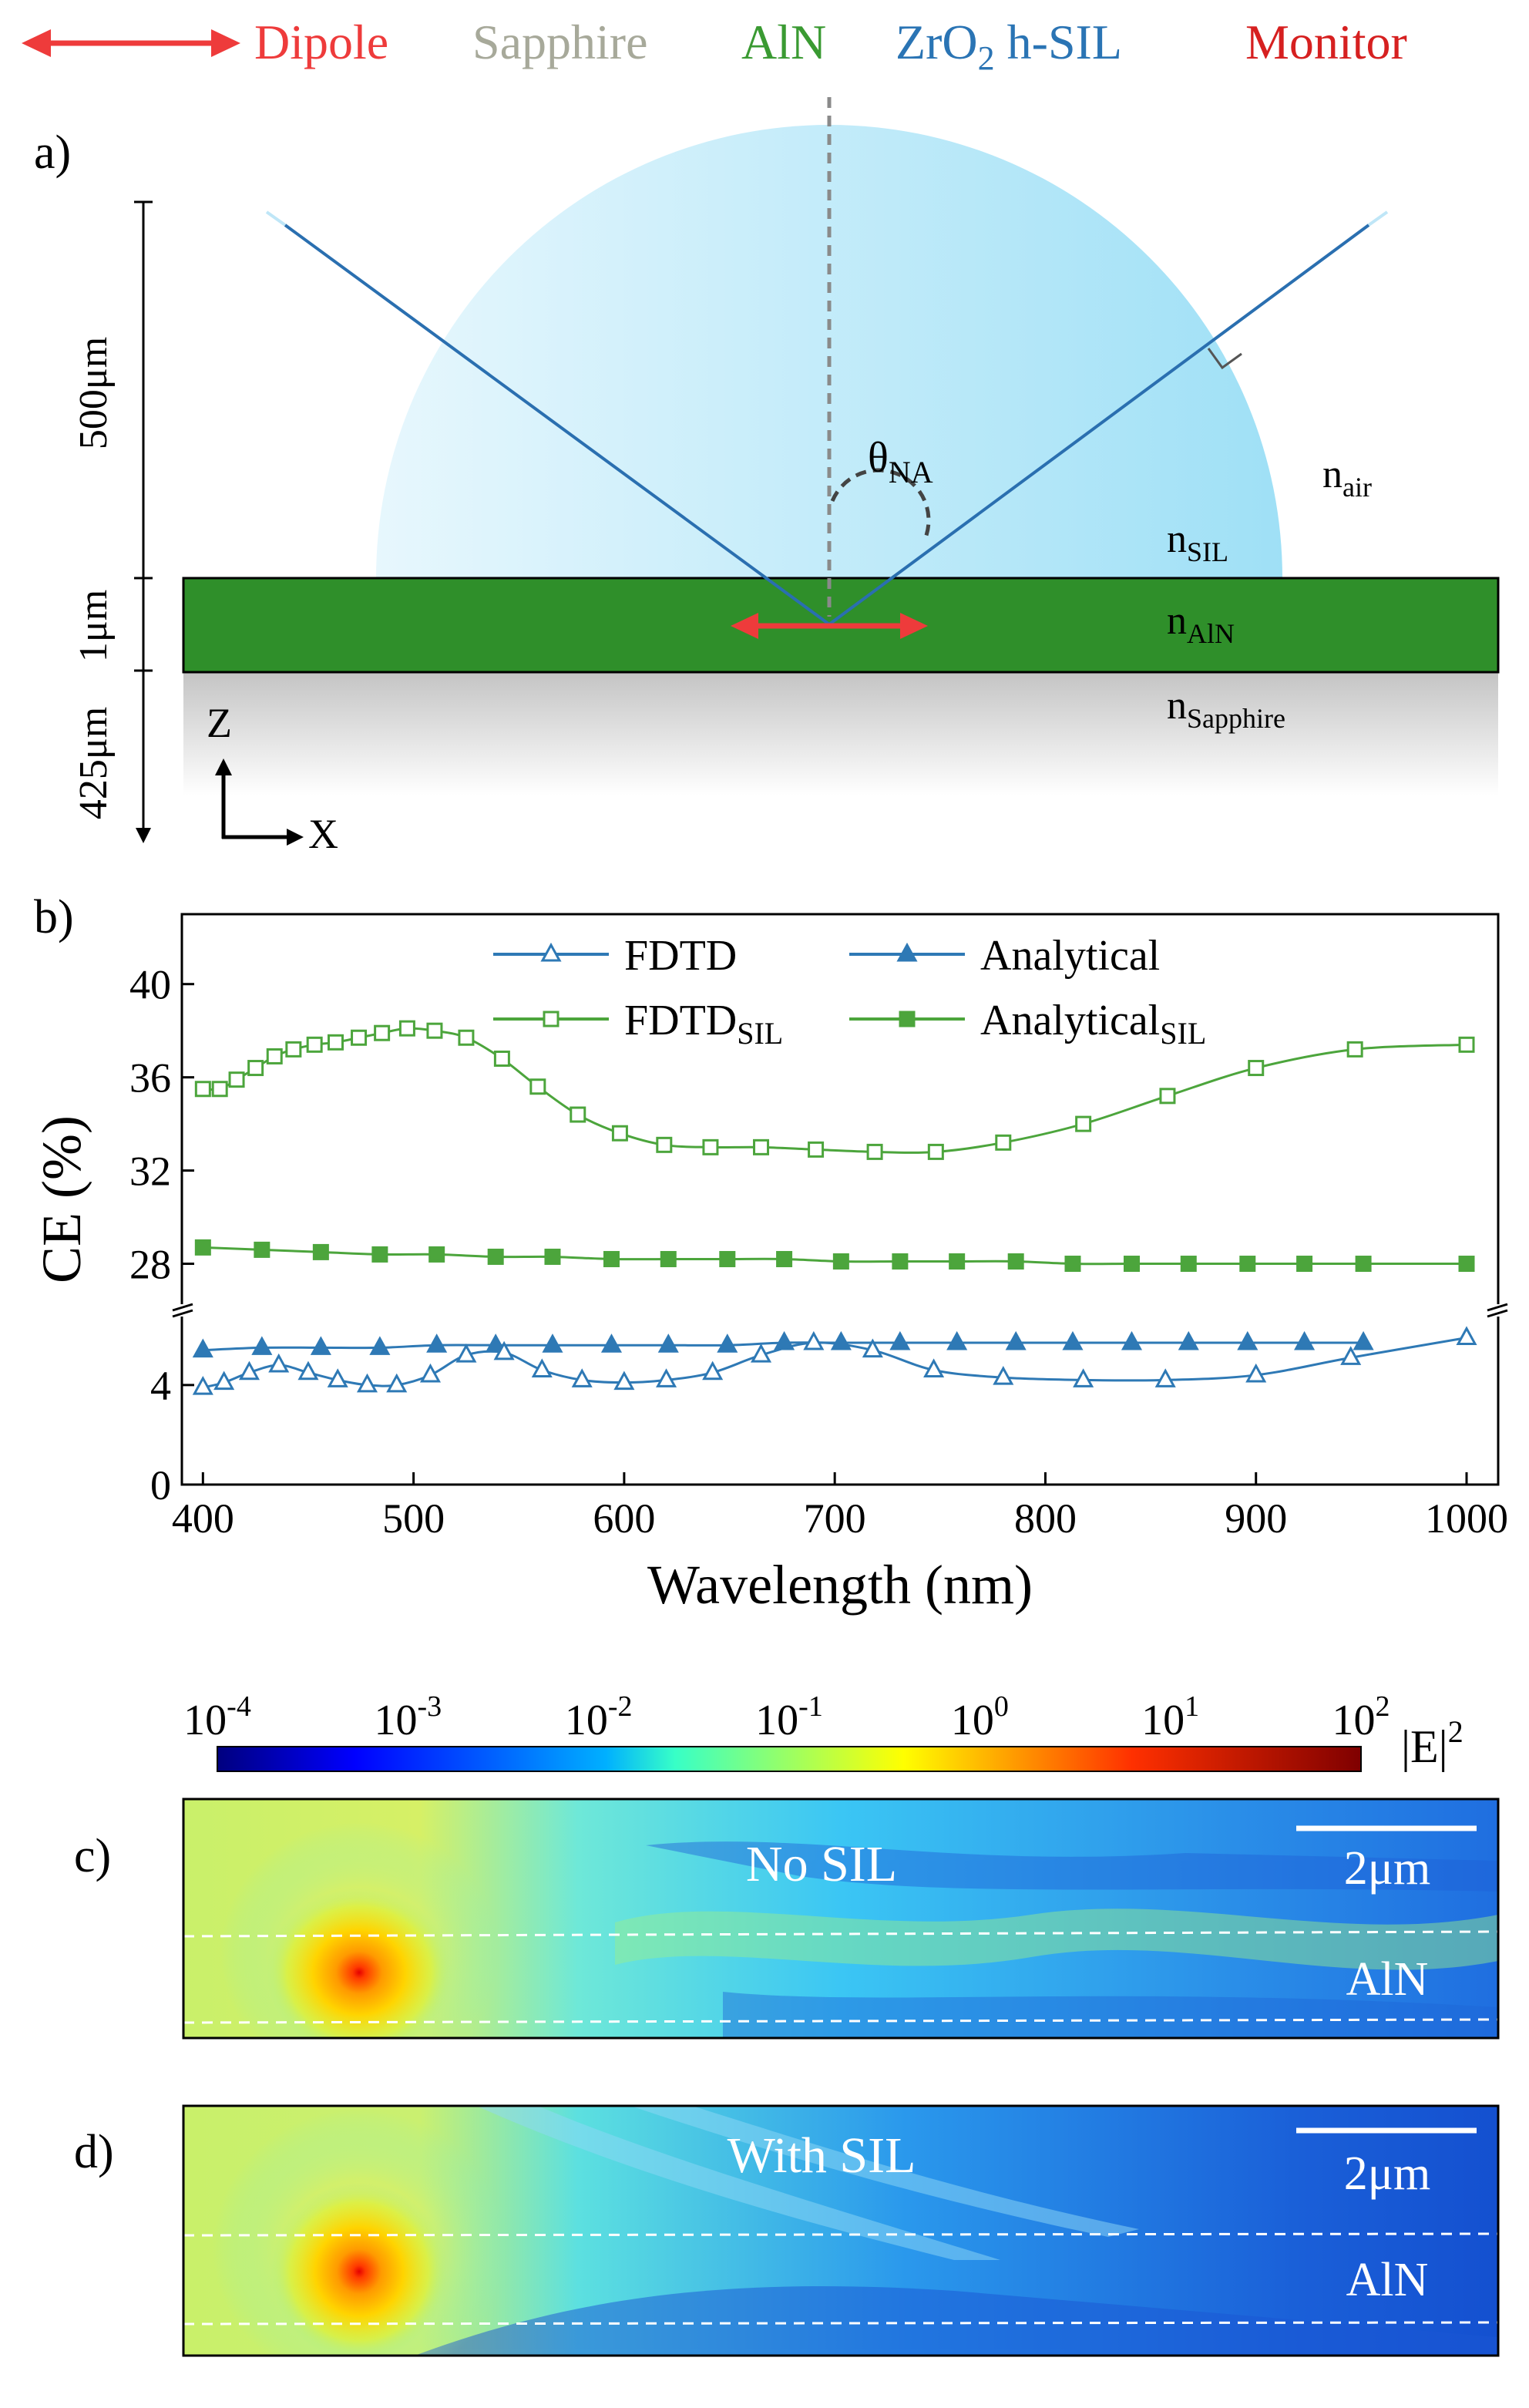 This screenshot has height=2408, width=1529. What do you see at coordinates (900, 461) in the screenshot?
I see `theta-na-label: θNA` at bounding box center [900, 461].